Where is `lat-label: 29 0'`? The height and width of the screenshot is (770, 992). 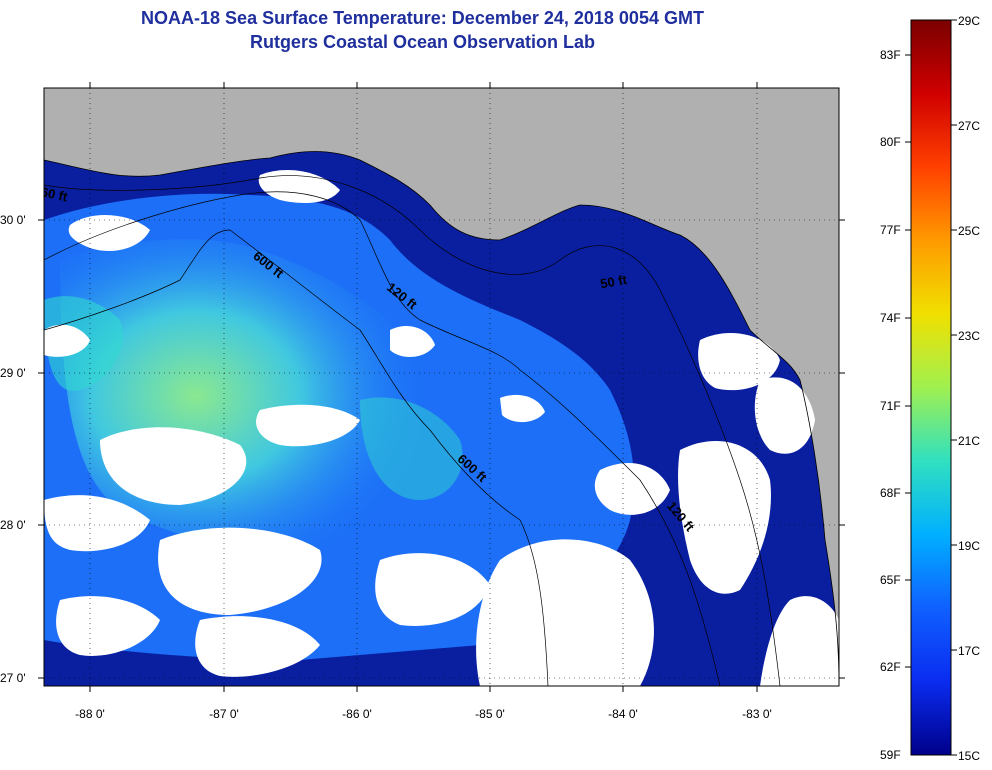 lat-label: 29 0' is located at coordinates (13, 373).